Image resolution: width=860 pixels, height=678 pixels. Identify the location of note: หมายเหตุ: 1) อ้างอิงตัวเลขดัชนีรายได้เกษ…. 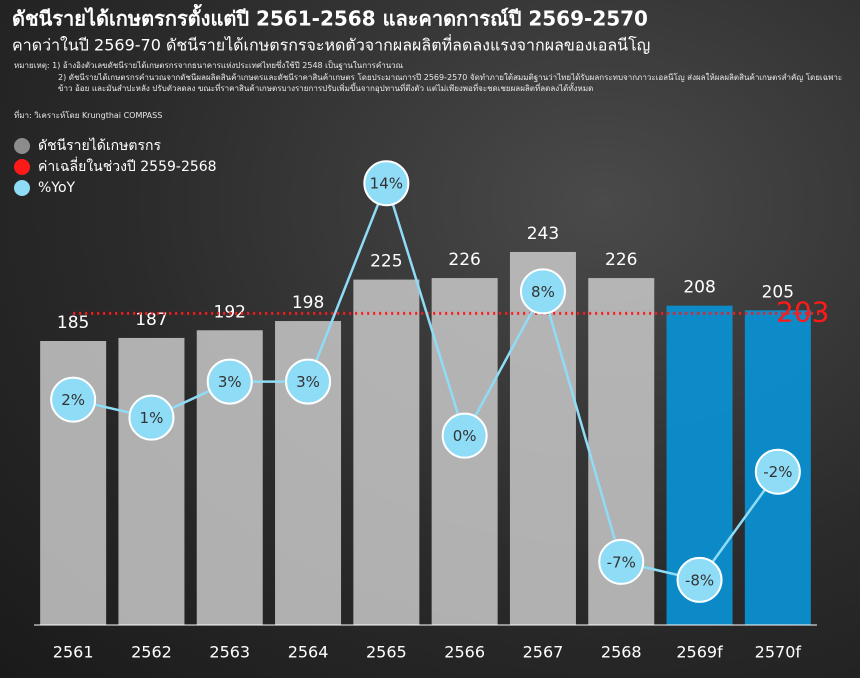
(209, 65).